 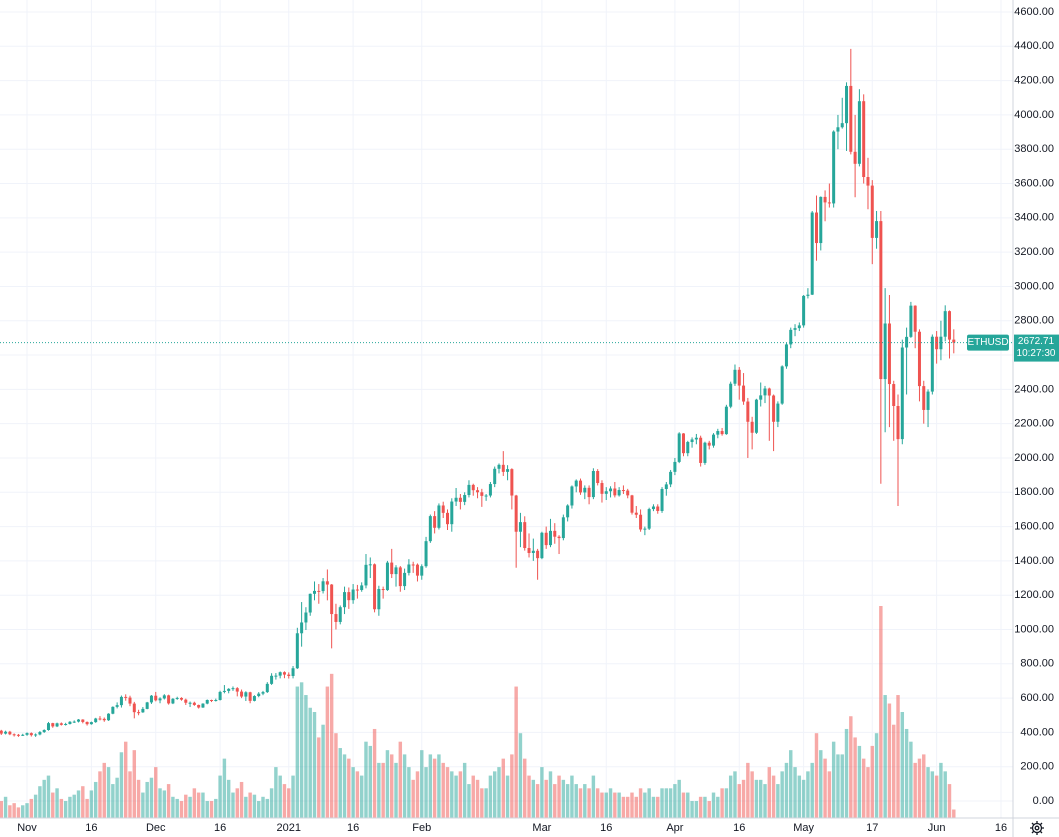 I want to click on x-tick-label: 16, so click(x=606, y=828).